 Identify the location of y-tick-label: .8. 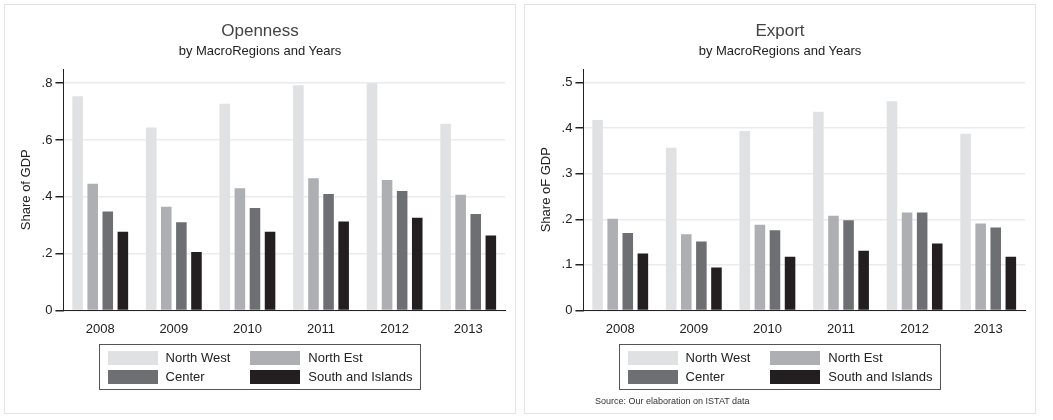
(47, 82).